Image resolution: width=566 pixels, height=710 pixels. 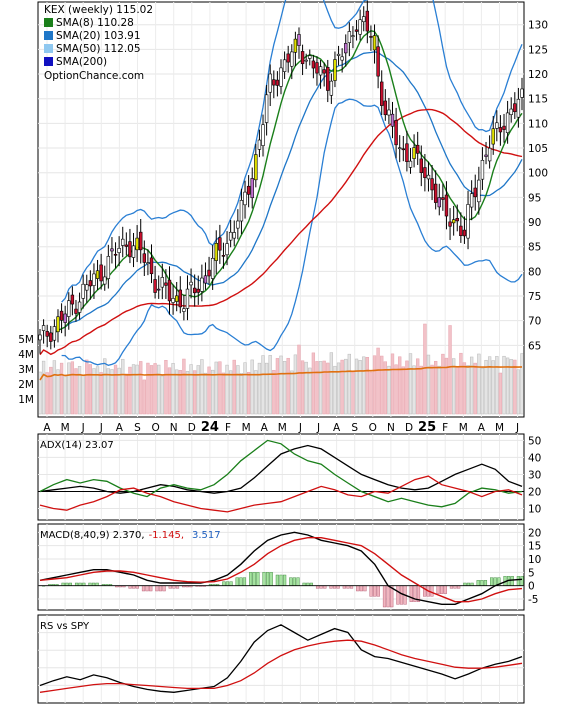 What do you see at coordinates (281, 469) in the screenshot?
I see `adx-series-adx` at bounding box center [281, 469].